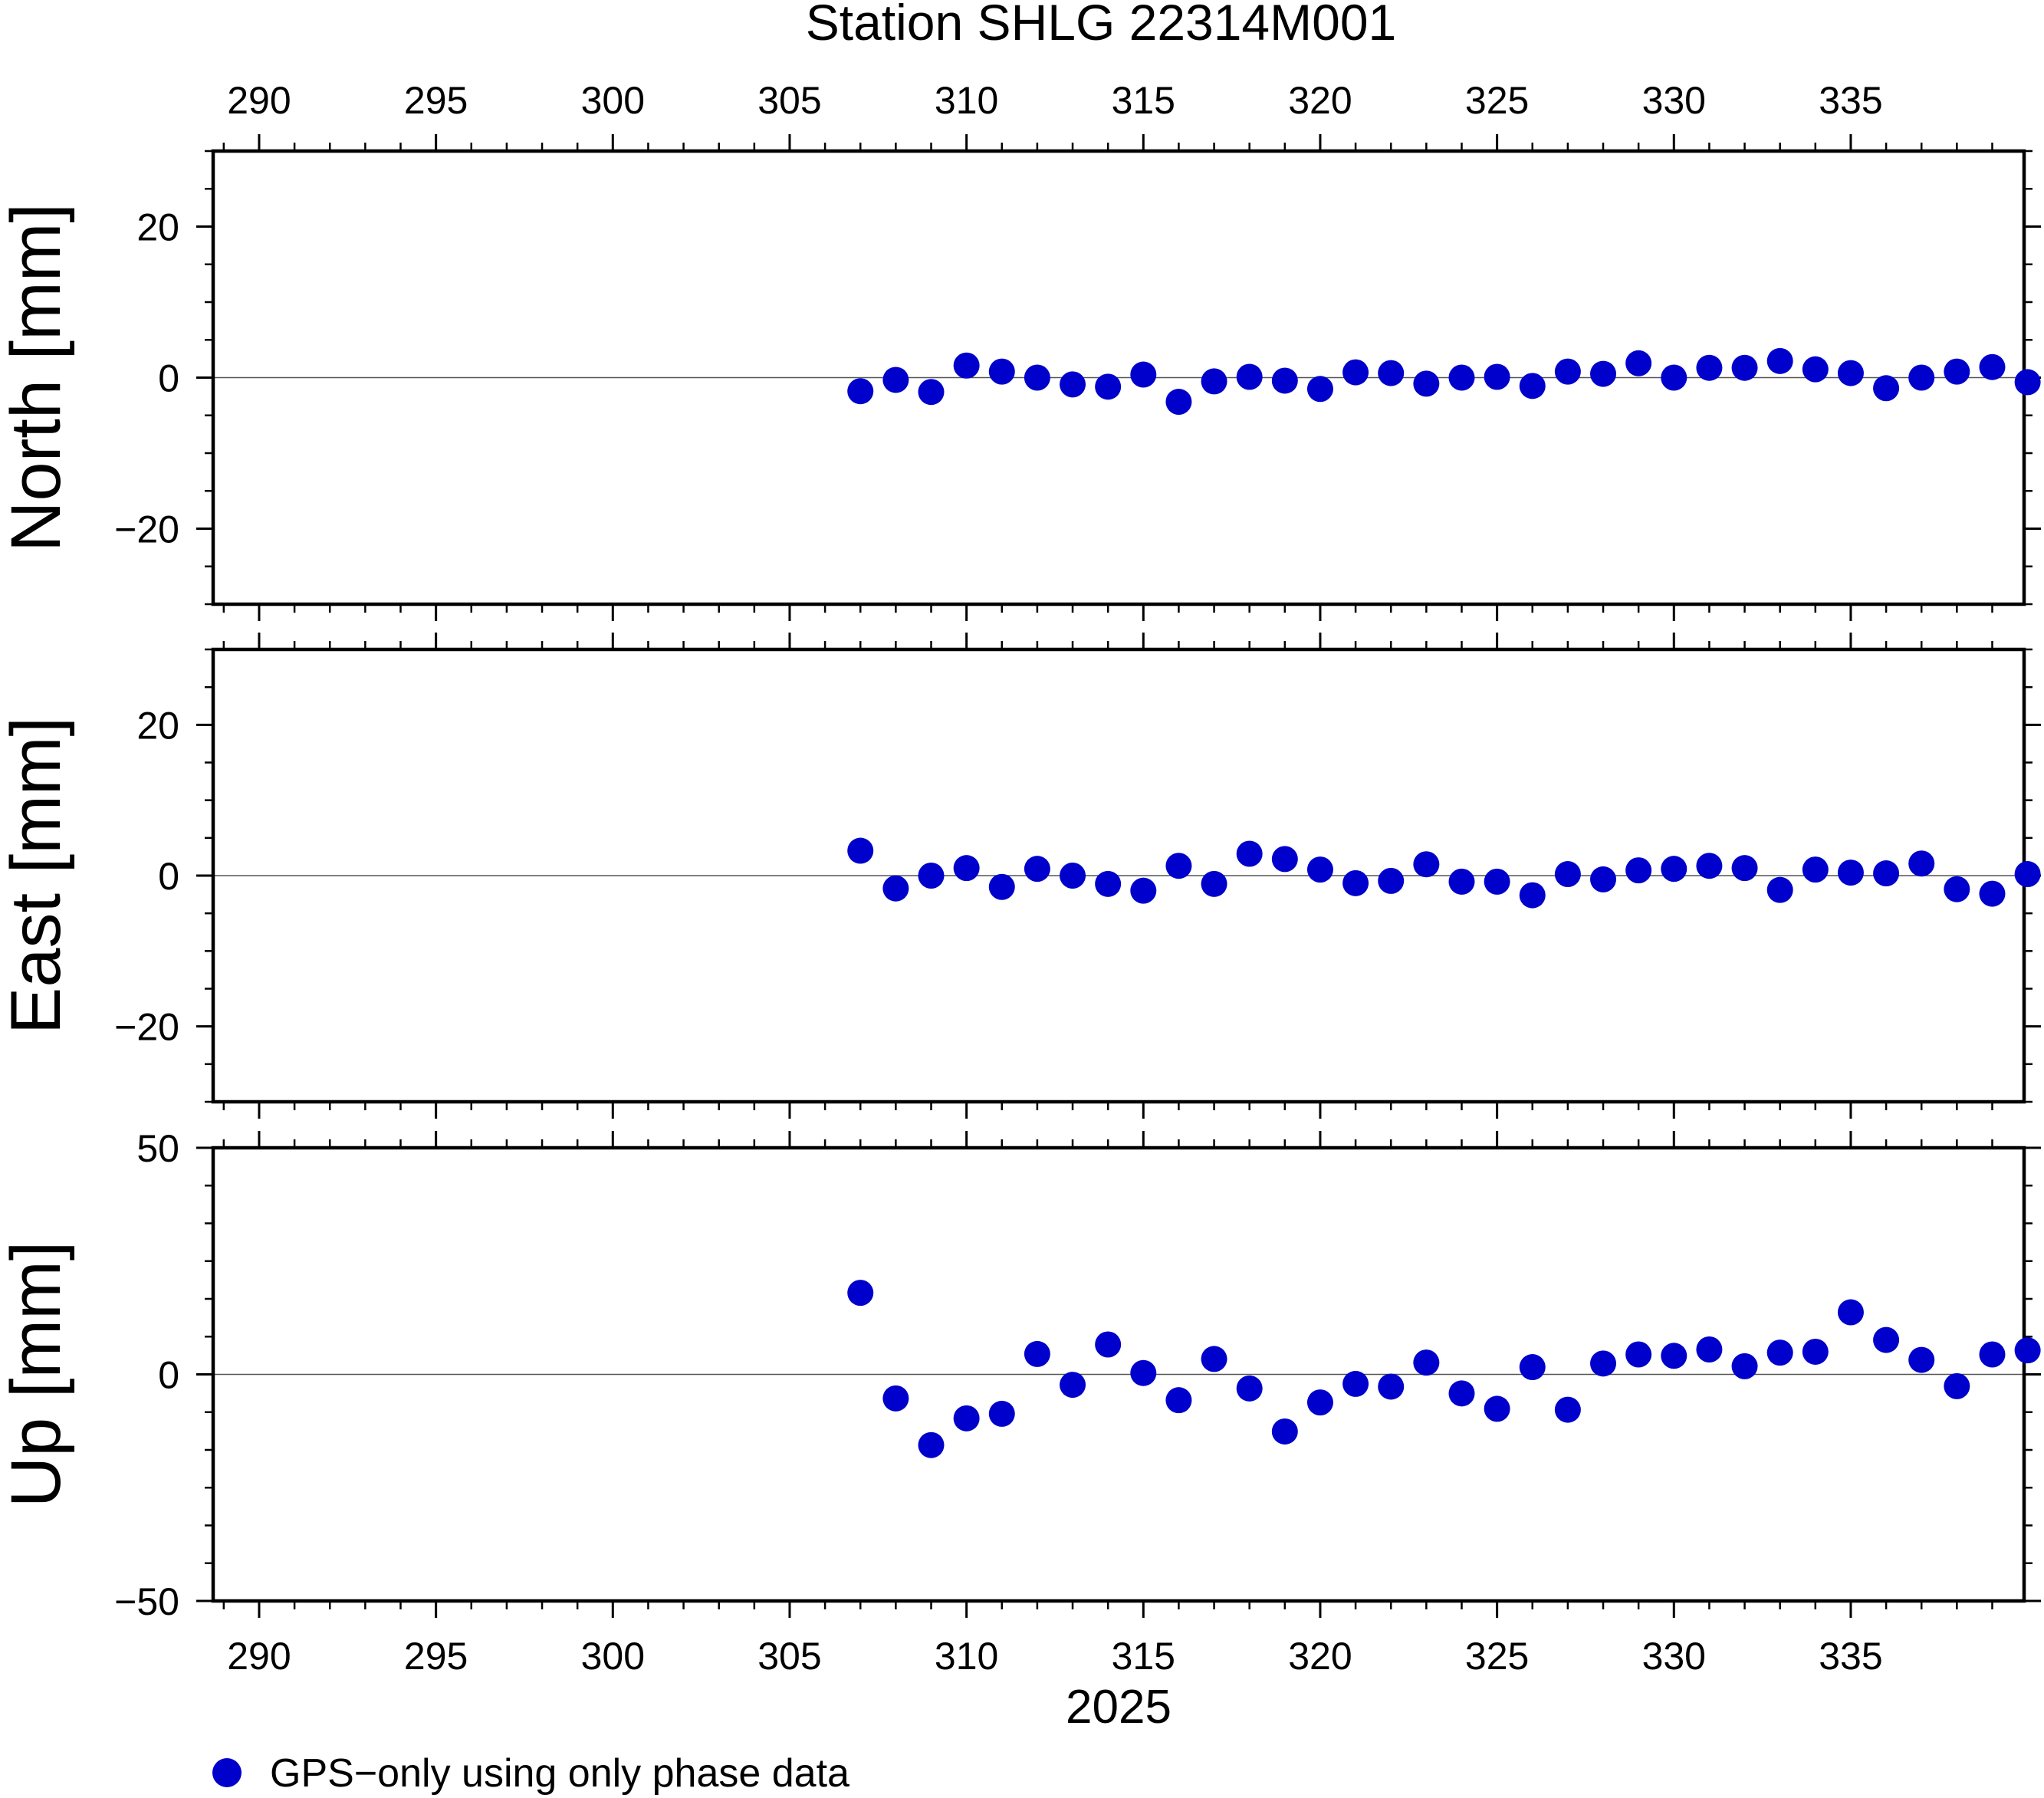  What do you see at coordinates (1143, 100) in the screenshot?
I see `x-tick-label-top: 315` at bounding box center [1143, 100].